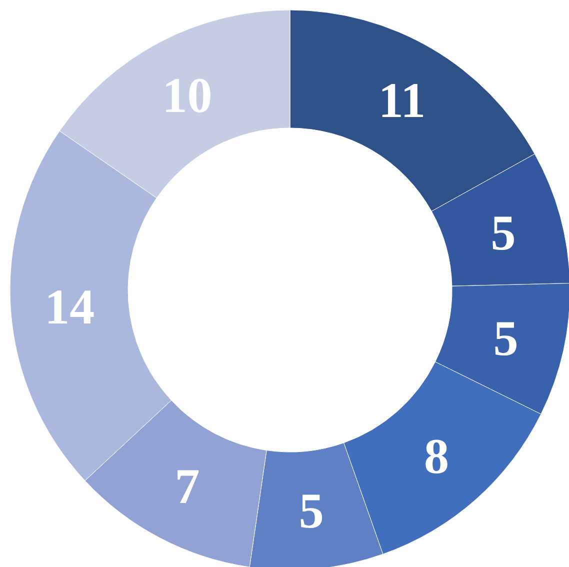 This screenshot has width=569, height=567. What do you see at coordinates (402, 100) in the screenshot?
I see `data-label: 11` at bounding box center [402, 100].